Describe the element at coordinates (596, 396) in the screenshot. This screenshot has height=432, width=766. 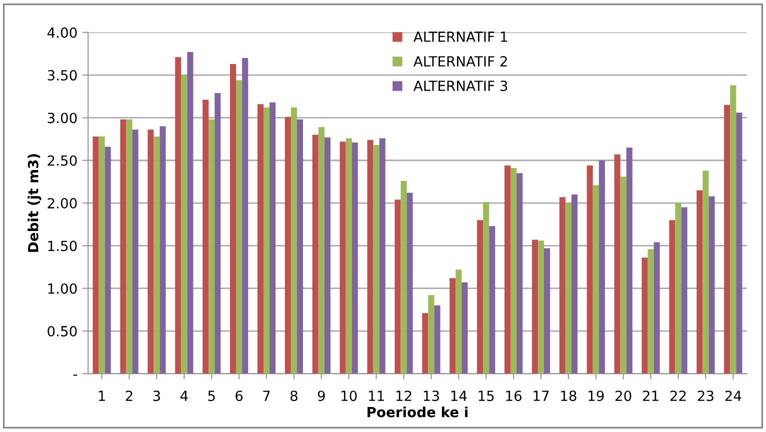
I see `x-tick-label: 19` at that location.